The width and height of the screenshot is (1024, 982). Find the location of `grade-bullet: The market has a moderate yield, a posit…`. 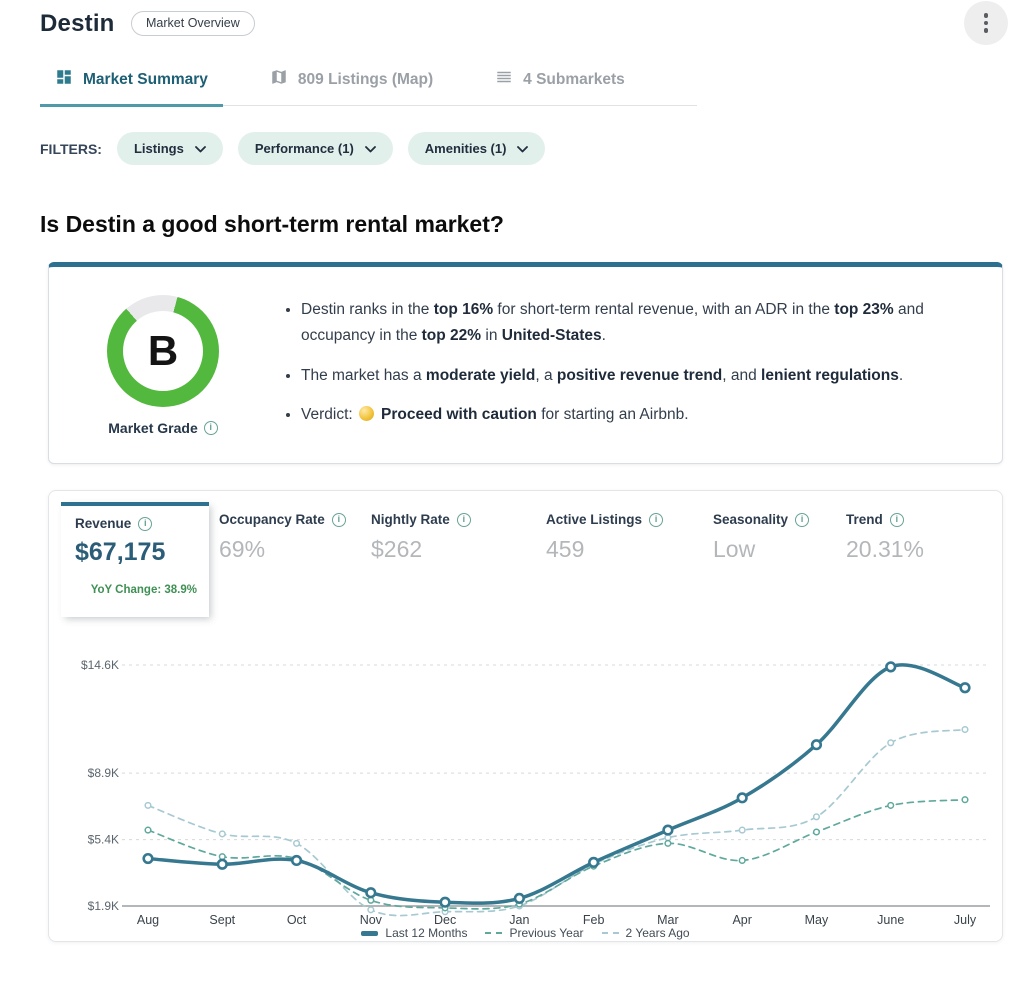

grade-bullet: The market has a moderate yield, a posit… is located at coordinates (636, 376).